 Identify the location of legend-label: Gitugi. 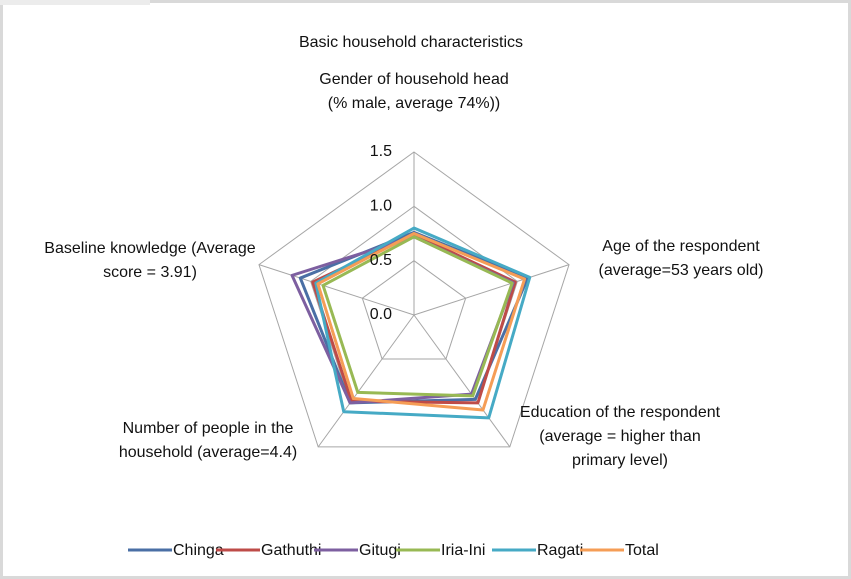
(380, 550).